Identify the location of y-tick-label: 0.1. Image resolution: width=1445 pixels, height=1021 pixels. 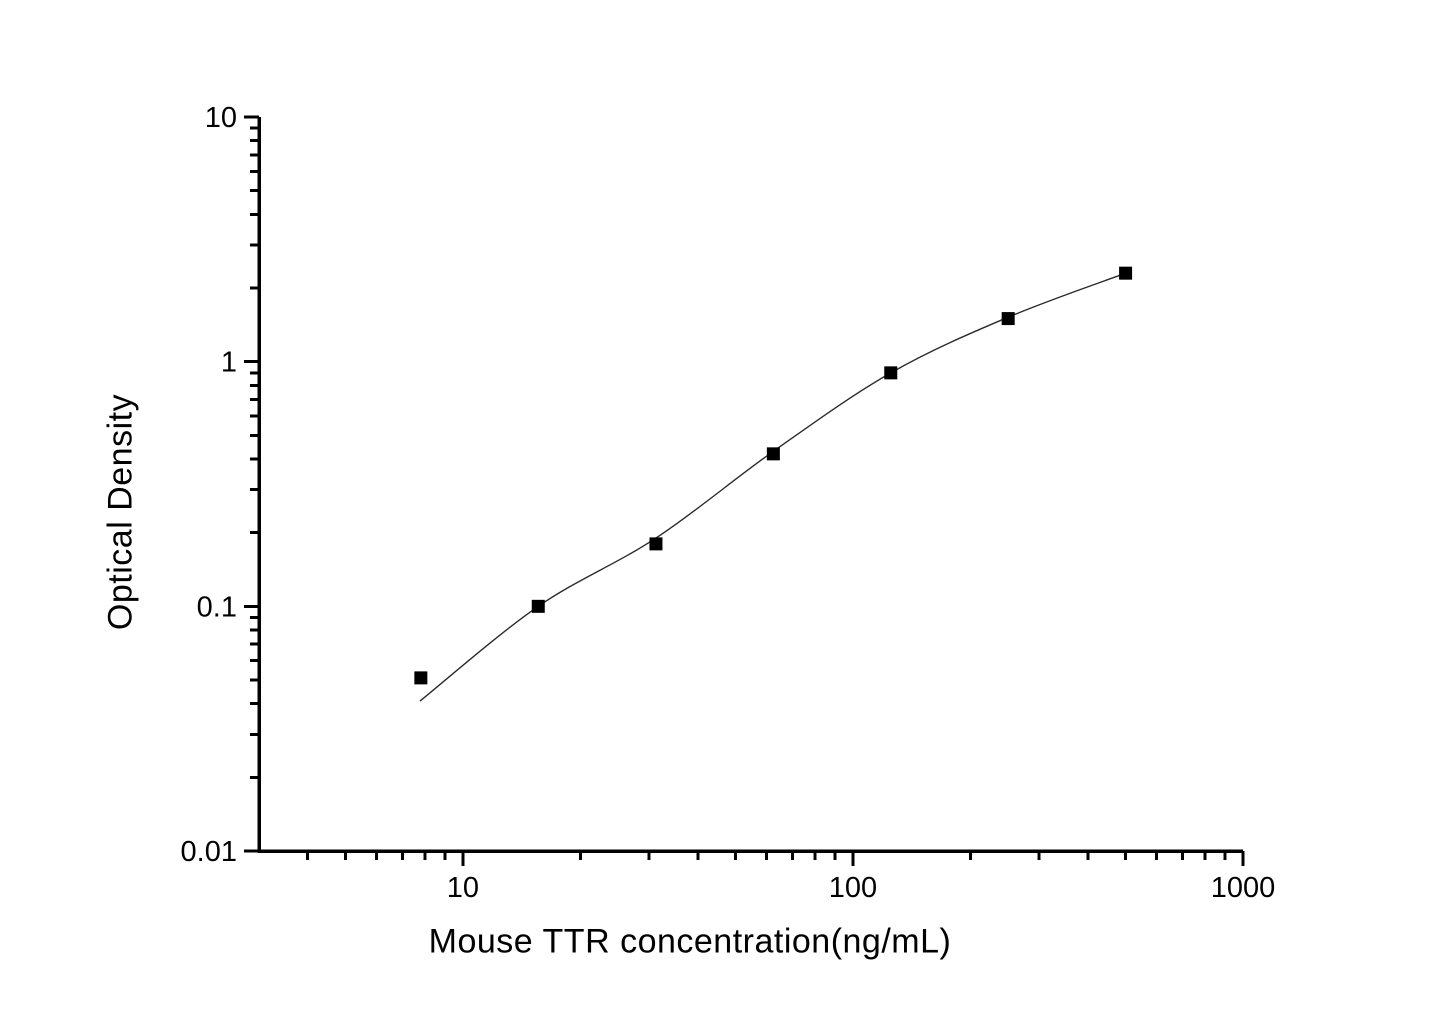
(217, 607).